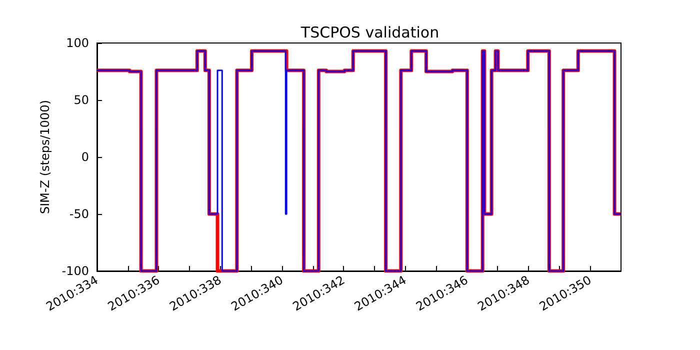 The width and height of the screenshot is (700, 350). Describe the element at coordinates (370, 33) in the screenshot. I see `chart-title: TSCPOS validation` at that location.